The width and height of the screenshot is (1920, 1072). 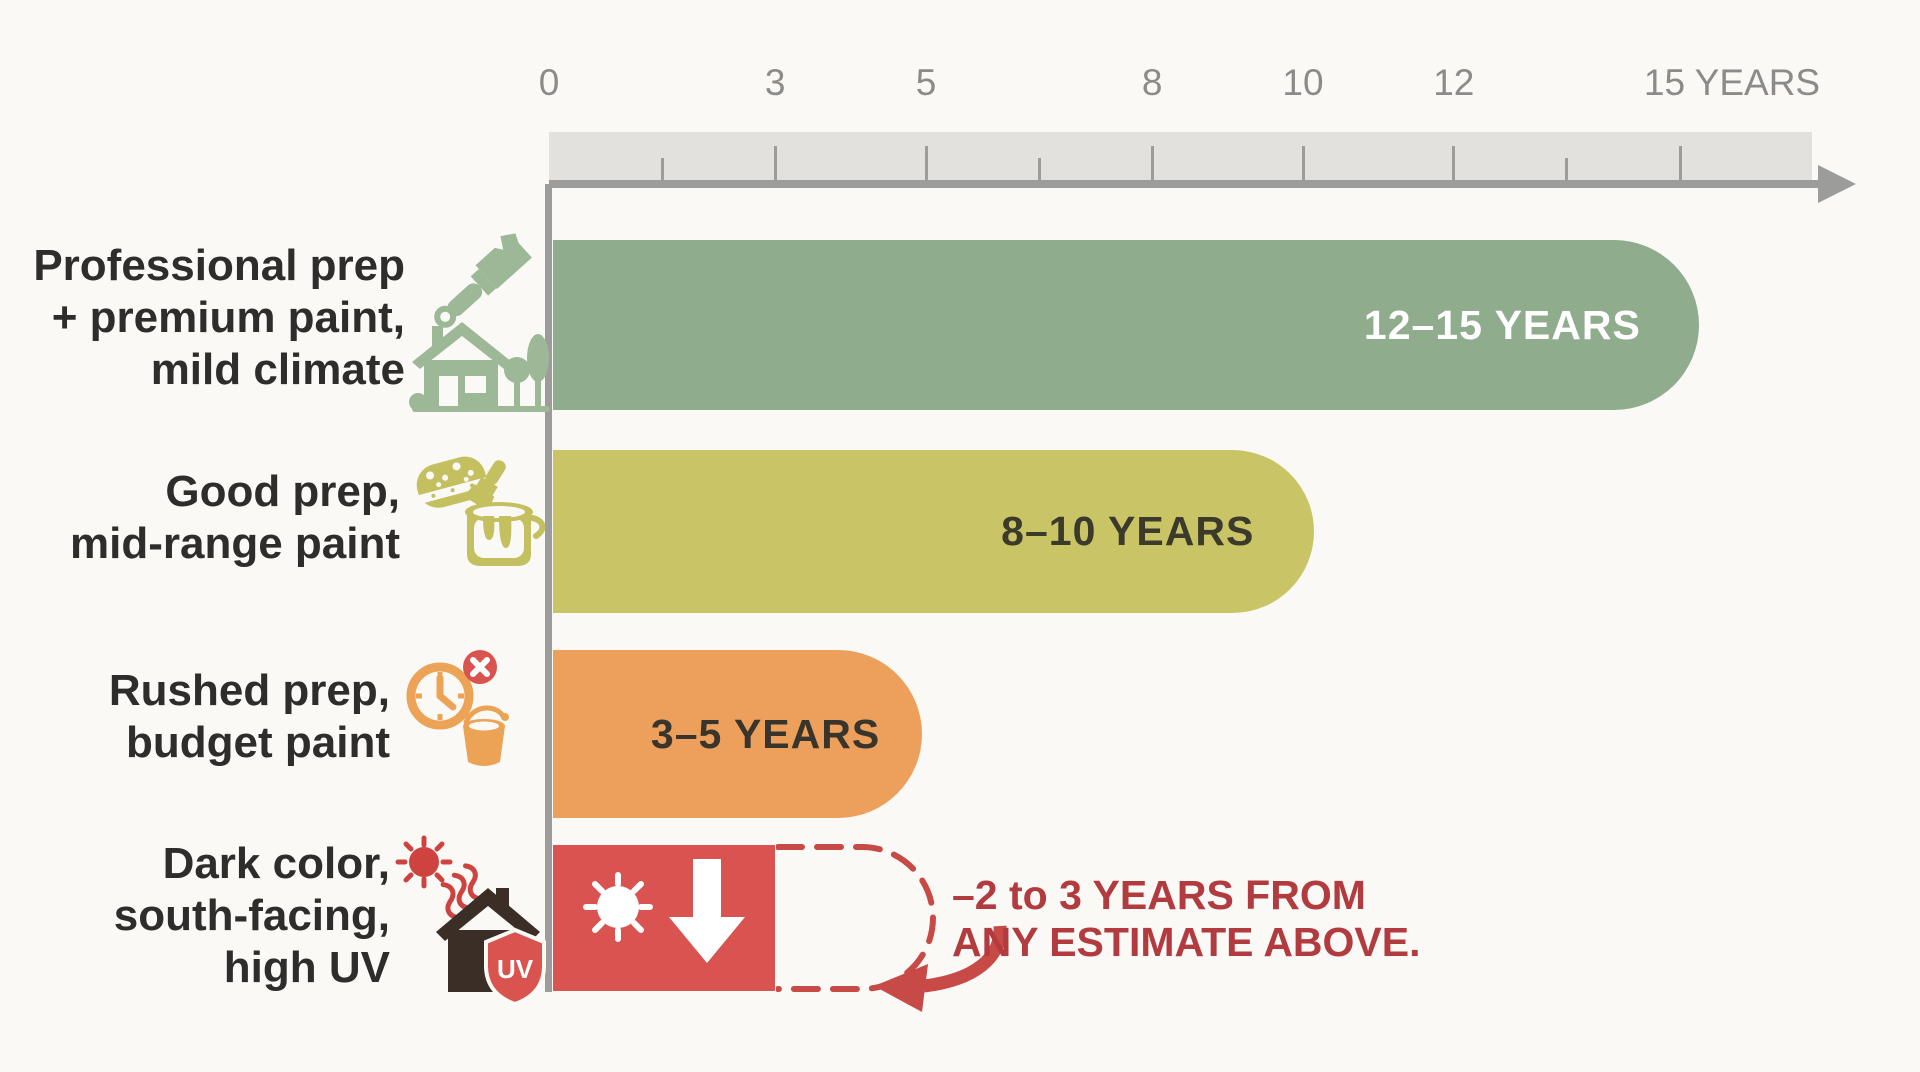 What do you see at coordinates (486, 735) in the screenshot?
I see `bucket-icon` at bounding box center [486, 735].